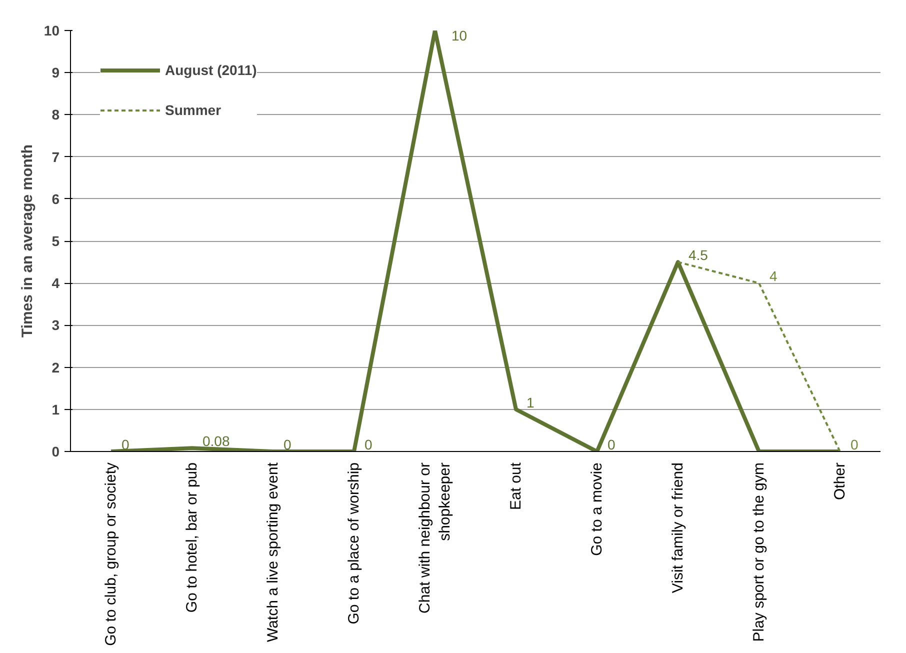 This screenshot has height=653, width=906. I want to click on x-tick-label: Go to a movie, so click(597, 509).